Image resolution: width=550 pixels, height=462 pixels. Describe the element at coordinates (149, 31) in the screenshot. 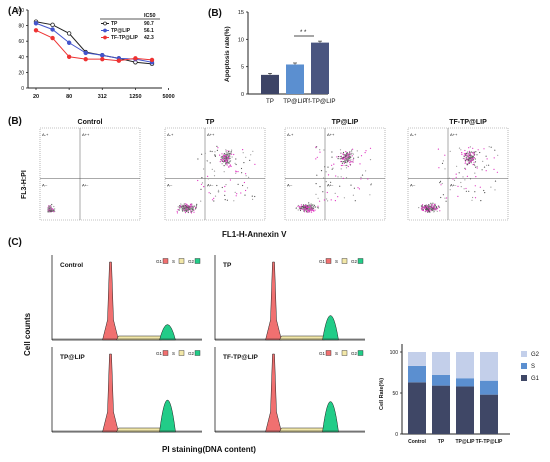

I see `chart-a-legend-ic50: 56.1` at that location.